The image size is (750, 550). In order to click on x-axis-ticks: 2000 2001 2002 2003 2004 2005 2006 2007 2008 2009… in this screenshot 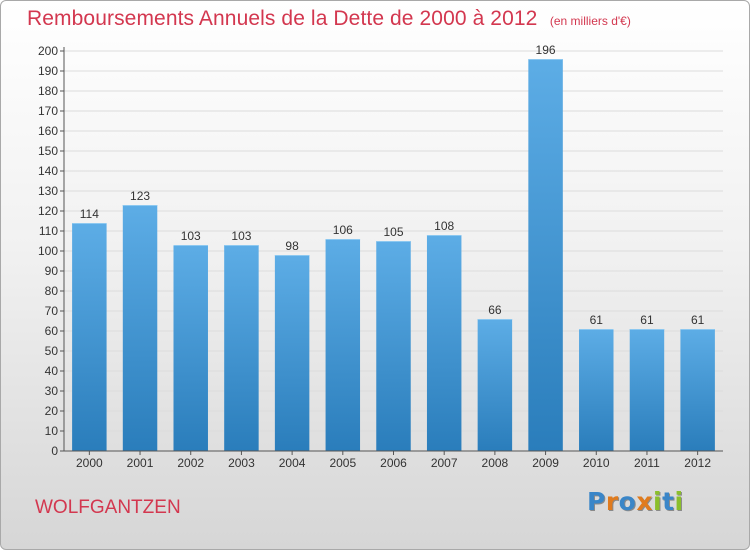, I will do `click(393, 460)`.